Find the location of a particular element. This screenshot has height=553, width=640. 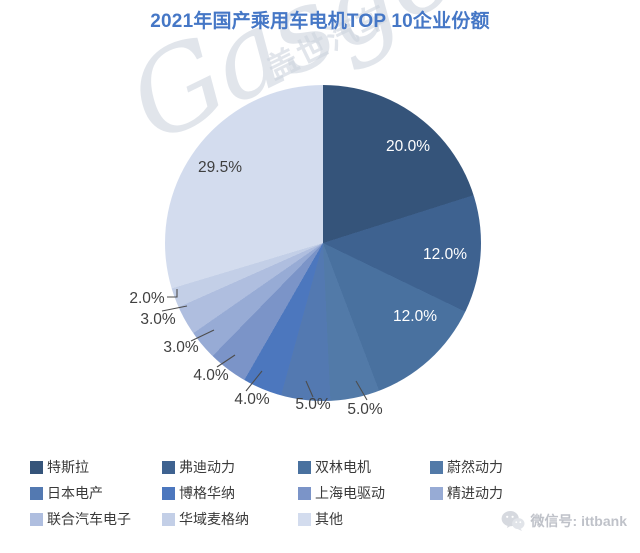

legend-item: 双林电机 is located at coordinates (364, 467).